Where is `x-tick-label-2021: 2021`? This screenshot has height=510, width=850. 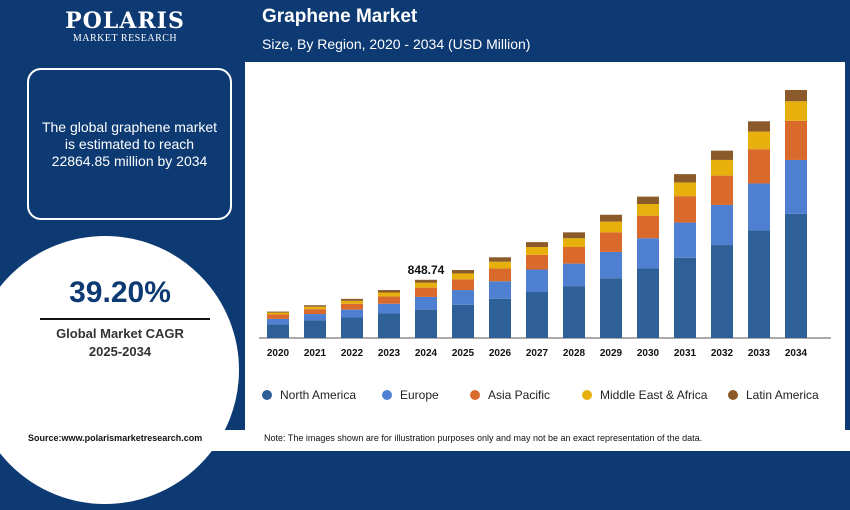
x-tick-label-2021: 2021 is located at coordinates (315, 353).